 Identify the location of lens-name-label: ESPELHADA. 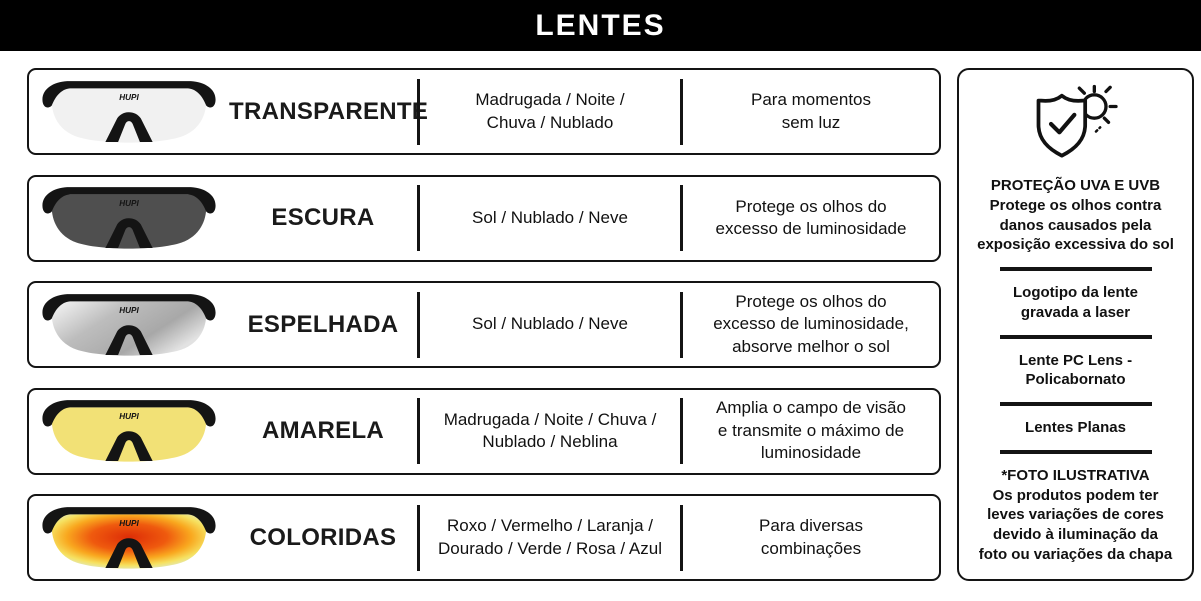
(323, 324).